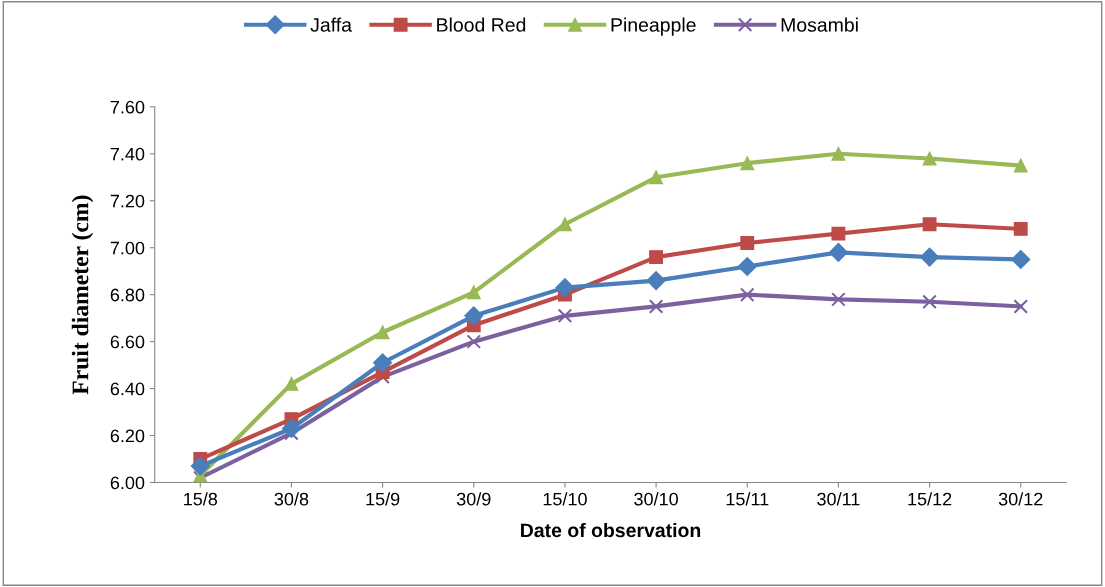 The width and height of the screenshot is (1105, 587). What do you see at coordinates (127, 389) in the screenshot?
I see `y-tick-label: 6.40` at bounding box center [127, 389].